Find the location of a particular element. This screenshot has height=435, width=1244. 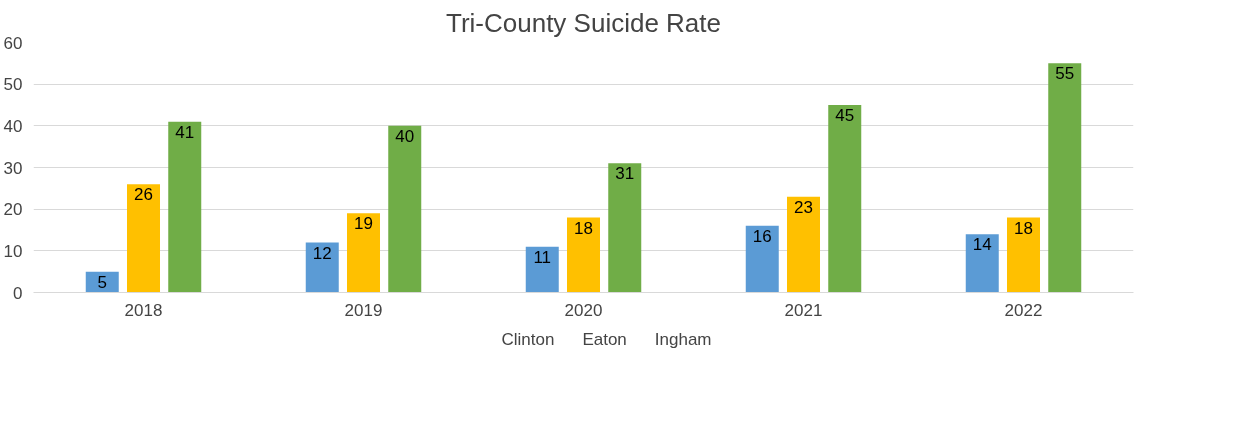

data-label: 19 is located at coordinates (363, 224).